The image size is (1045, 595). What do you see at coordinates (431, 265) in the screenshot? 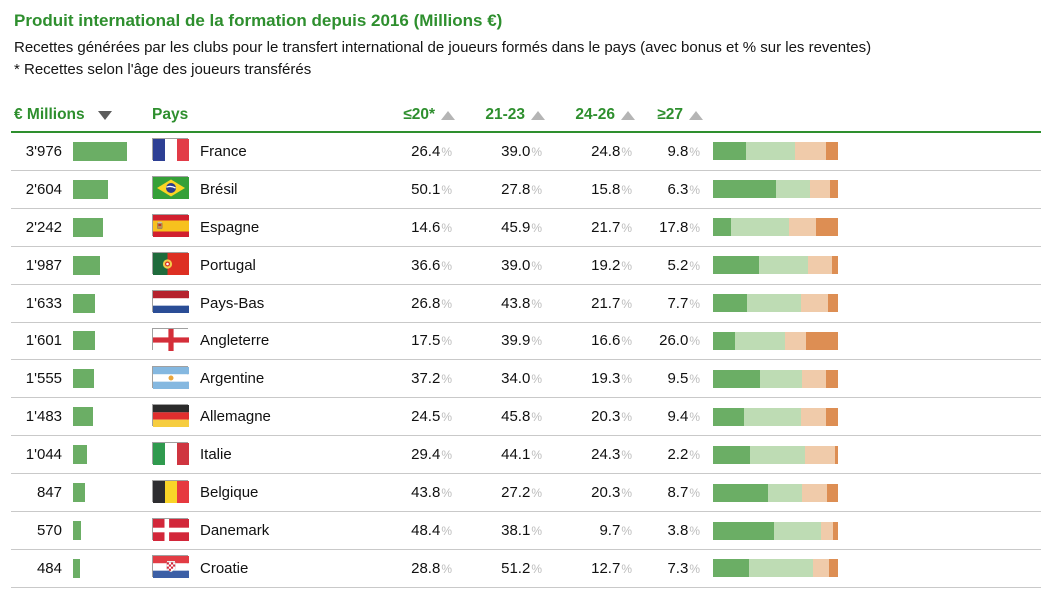
I see `pct-age-u20: 36.6%` at bounding box center [431, 265].